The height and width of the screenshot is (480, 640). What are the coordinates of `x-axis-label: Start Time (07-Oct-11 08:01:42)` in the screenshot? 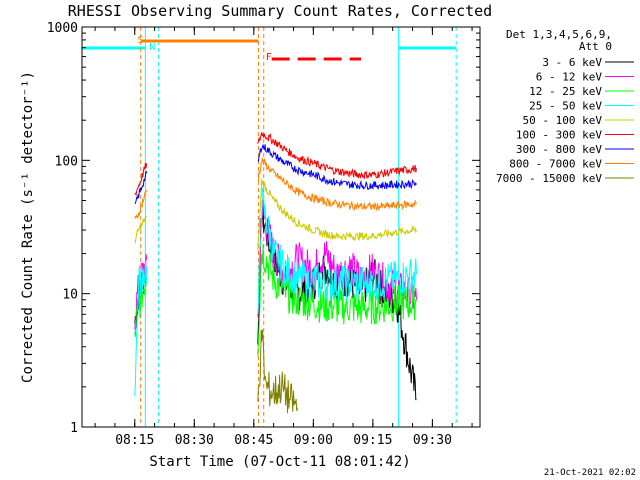 It's located at (279, 462).